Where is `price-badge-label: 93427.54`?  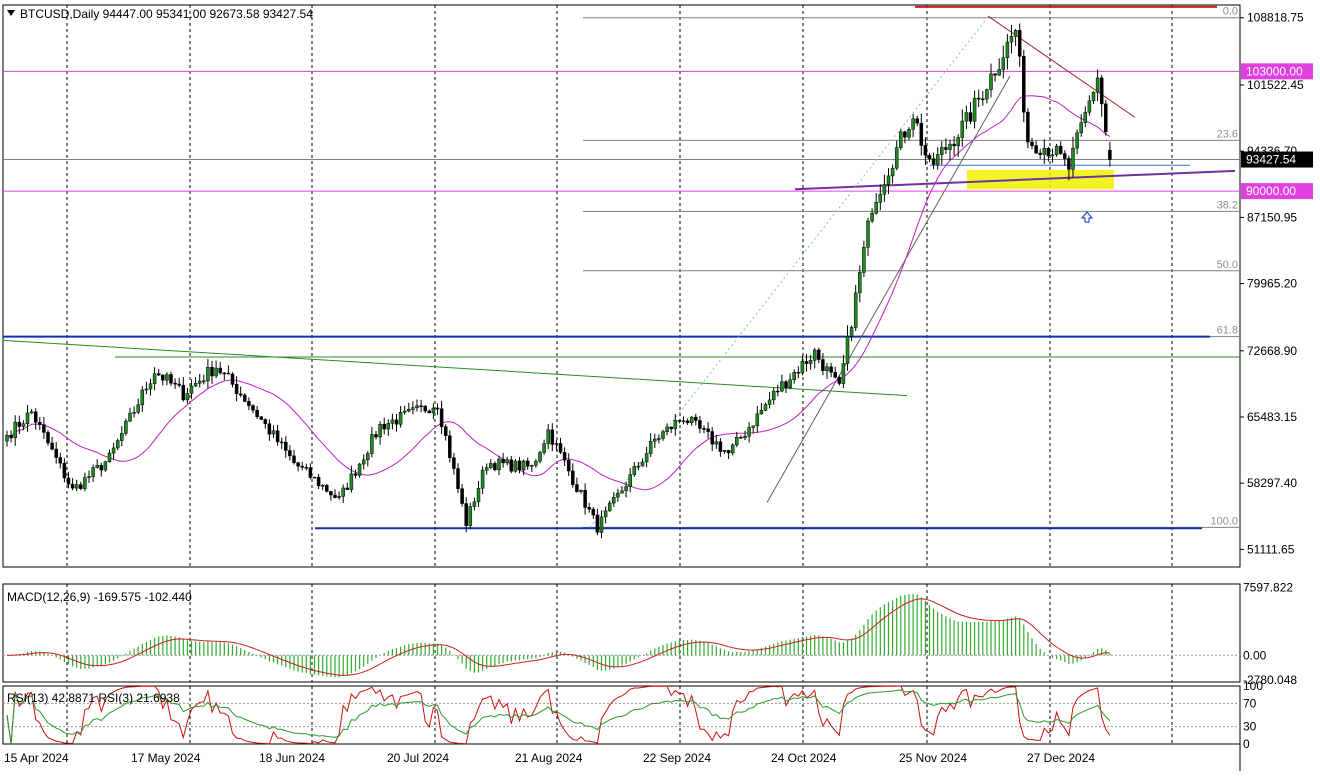 price-badge-label: 93427.54 is located at coordinates (1271, 160).